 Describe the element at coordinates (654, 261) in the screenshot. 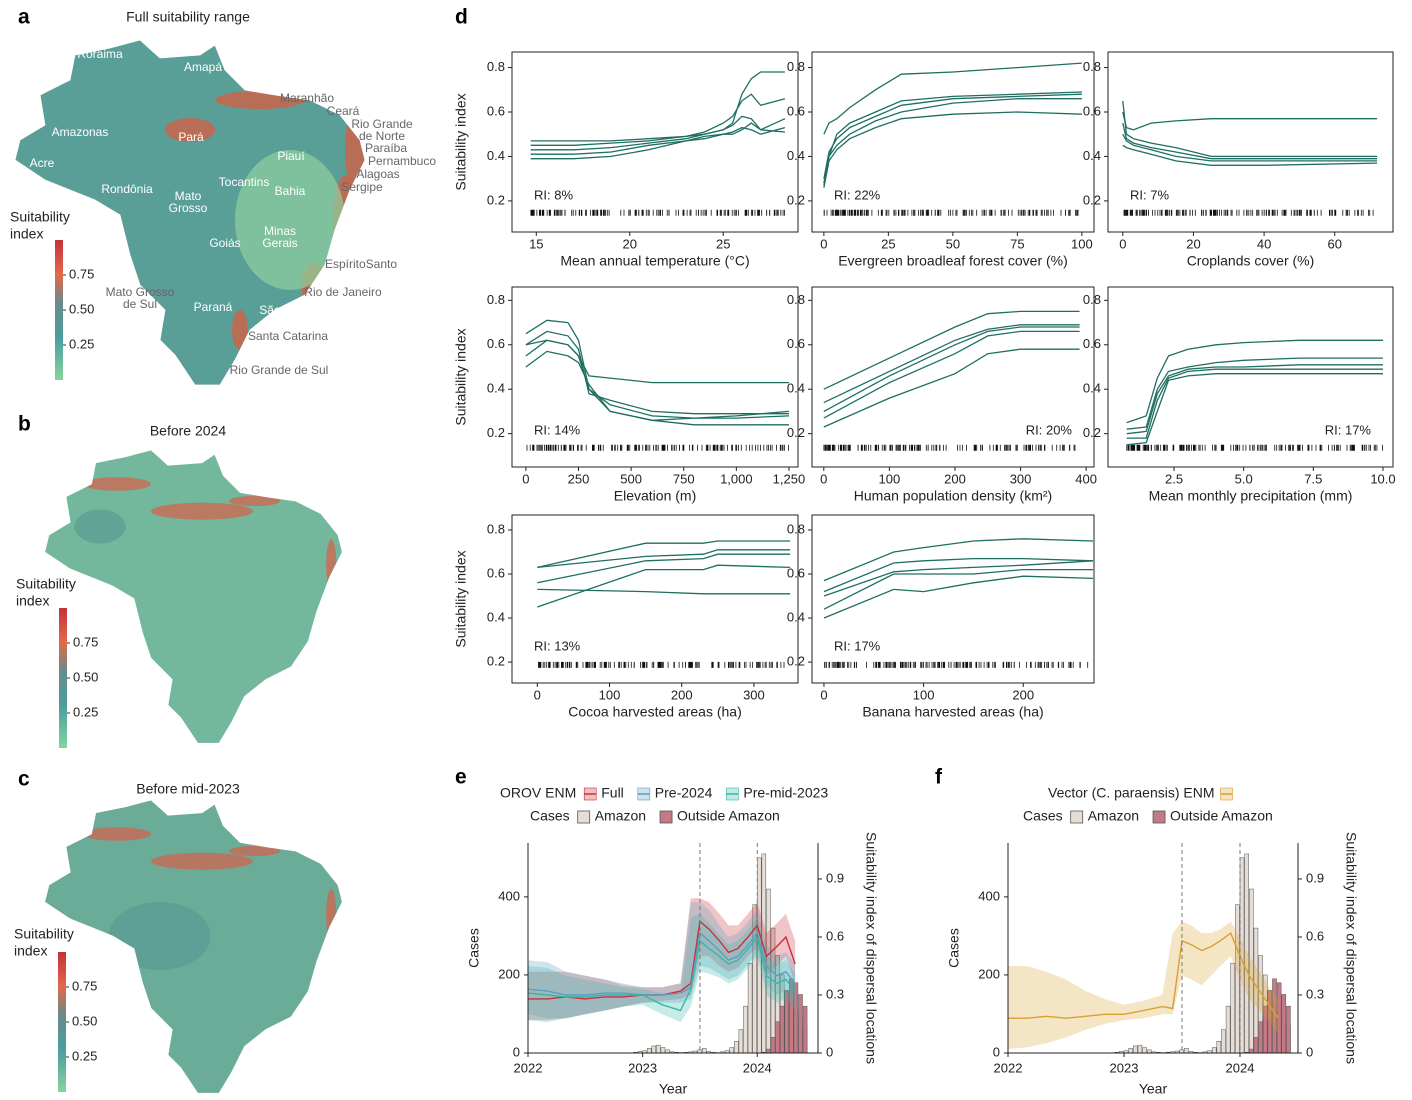

I see `x-axis-label: Mean annual temperature (°C)` at that location.